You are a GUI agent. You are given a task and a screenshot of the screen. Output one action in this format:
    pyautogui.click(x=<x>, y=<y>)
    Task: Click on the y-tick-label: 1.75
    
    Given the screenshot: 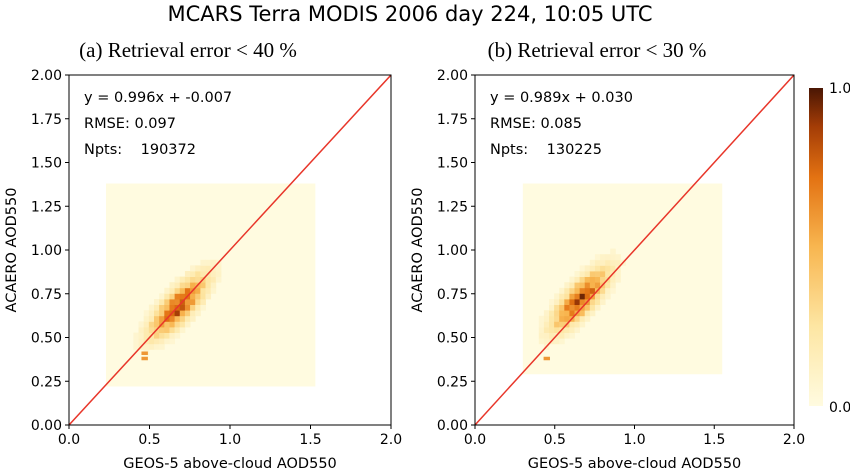 What is the action you would take?
    pyautogui.click(x=452, y=120)
    